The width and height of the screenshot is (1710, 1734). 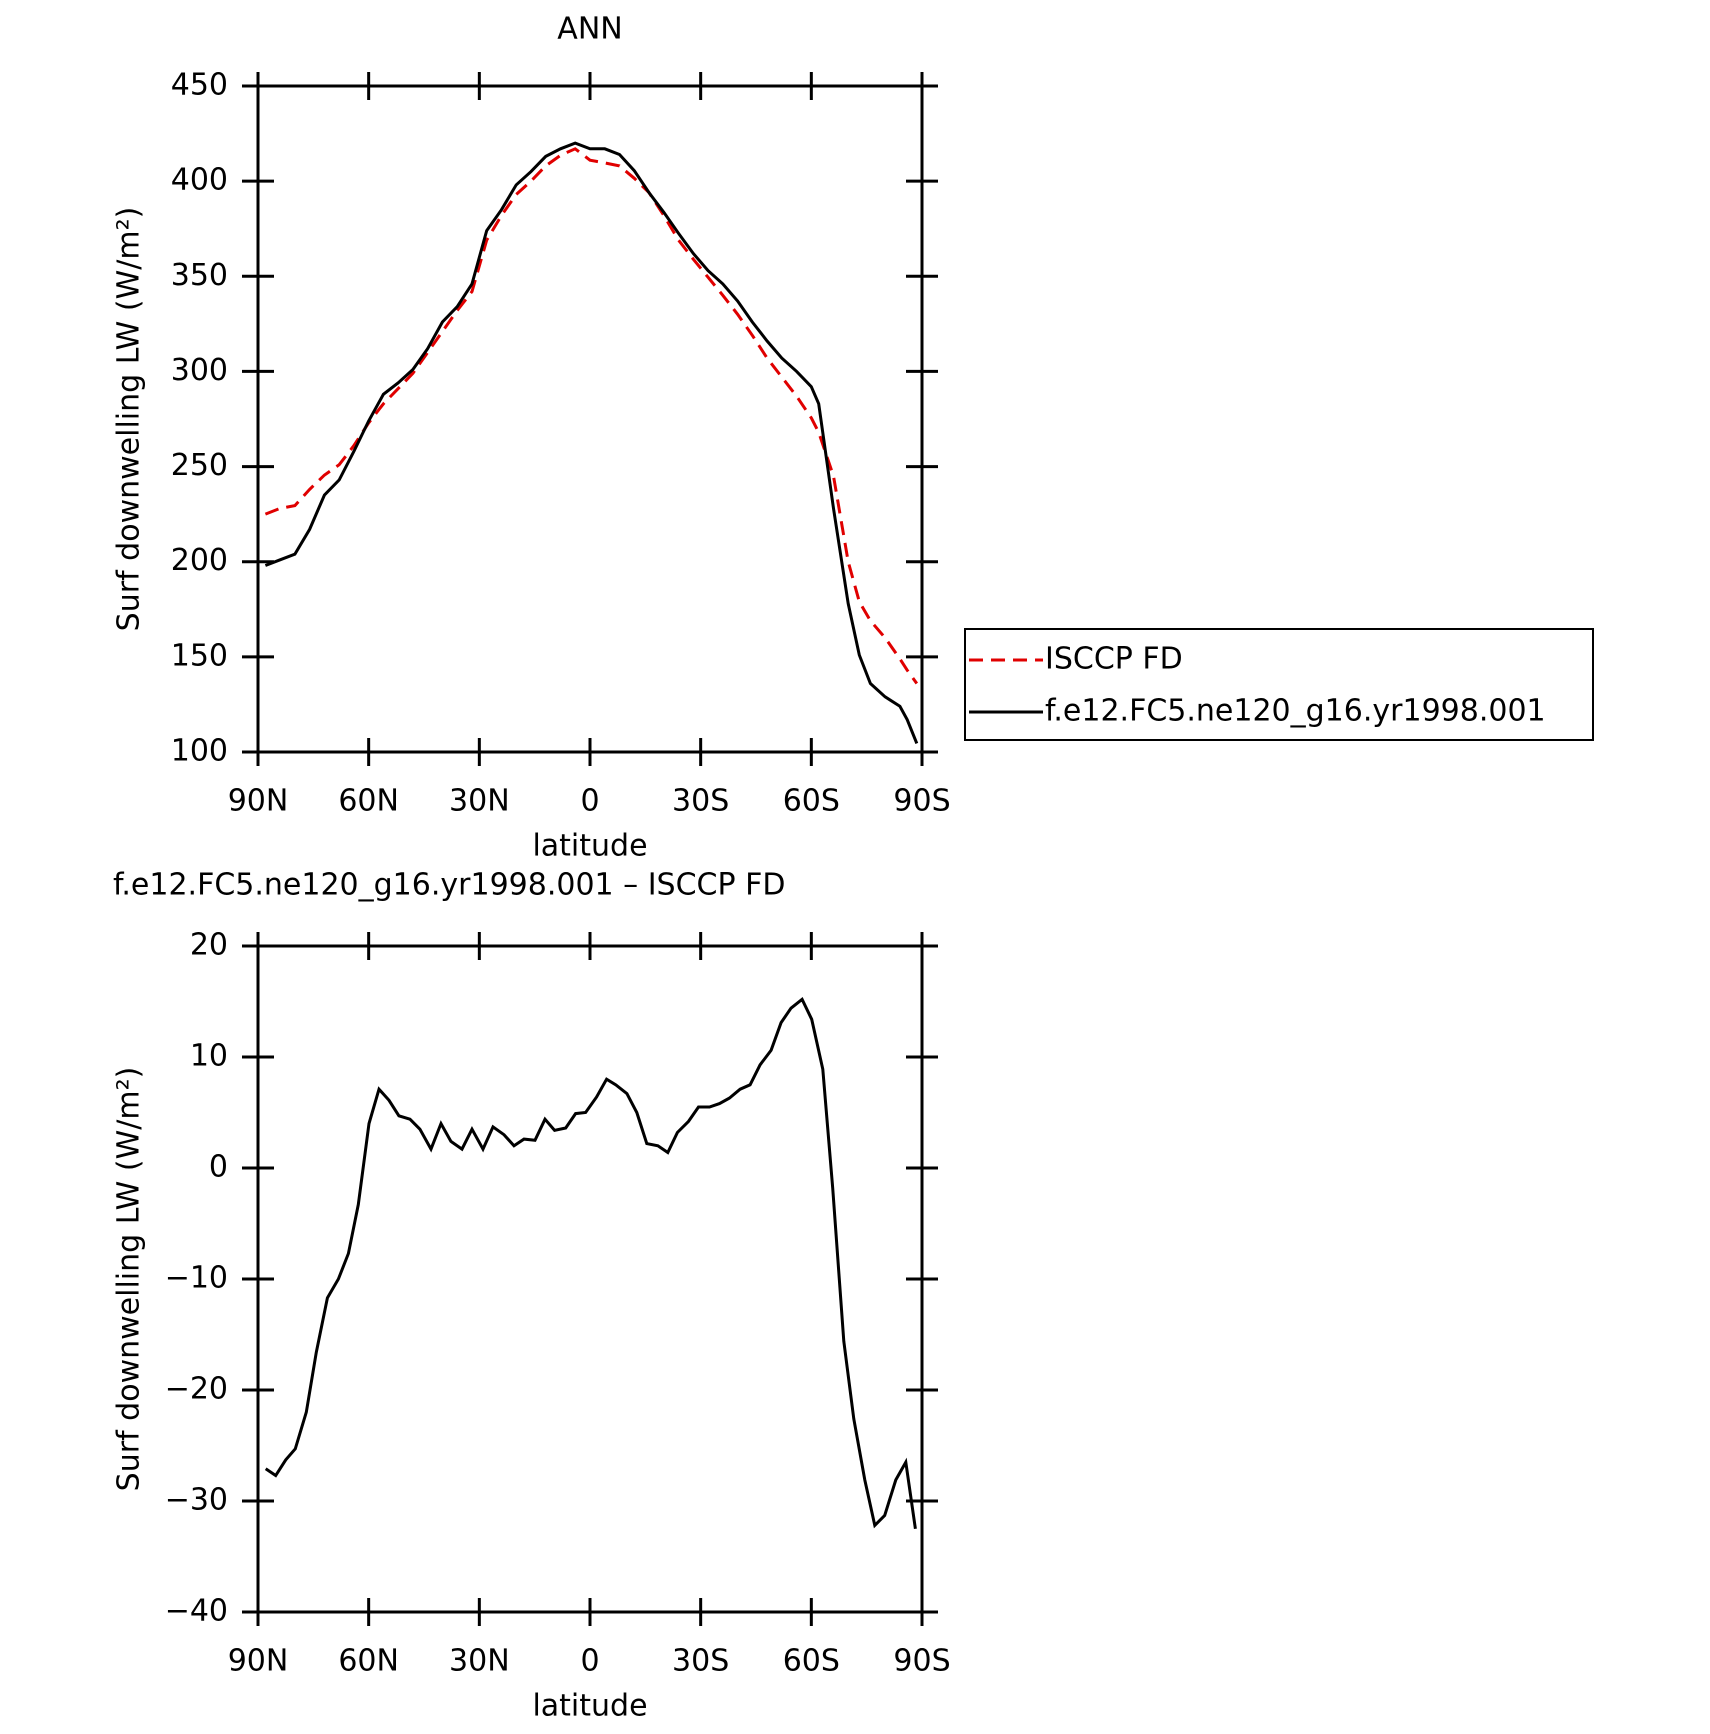 I want to click on y-tick-label: −30, so click(x=196, y=1500).